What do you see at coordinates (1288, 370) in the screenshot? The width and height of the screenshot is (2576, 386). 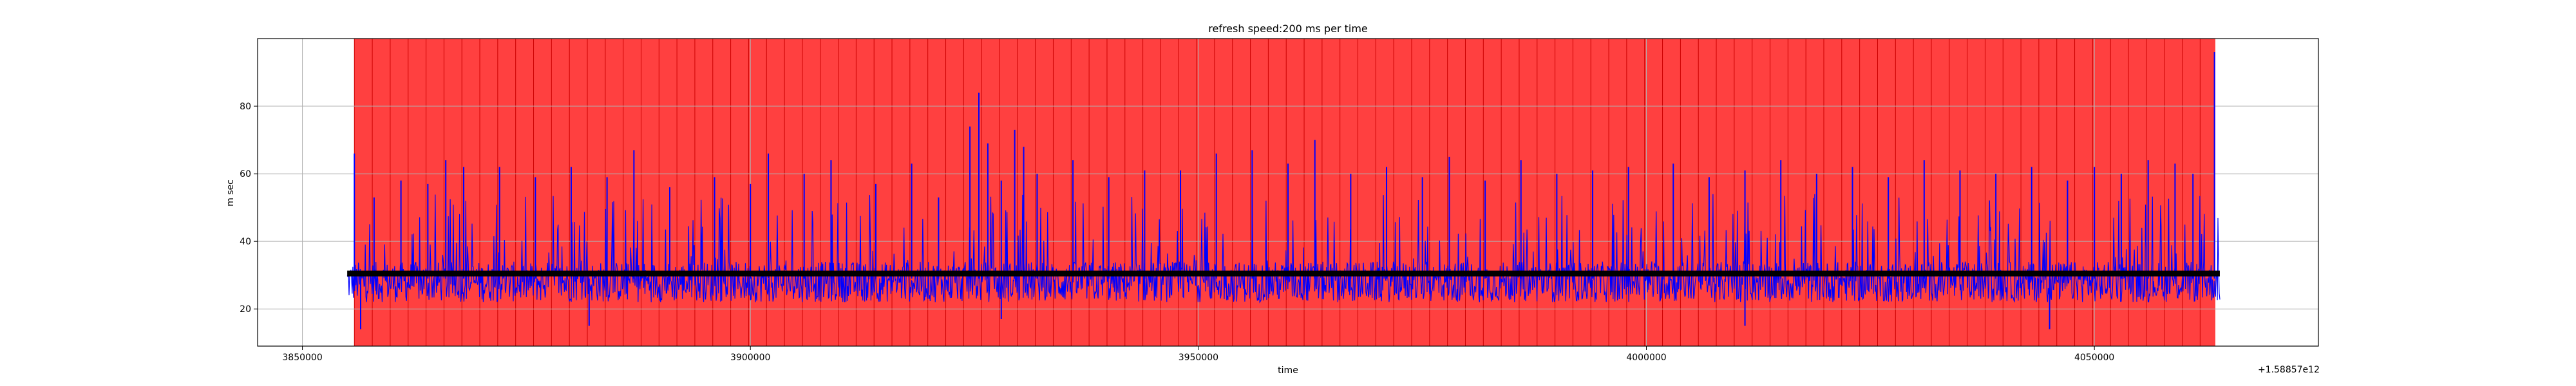 I see `x-axis-label: time` at bounding box center [1288, 370].